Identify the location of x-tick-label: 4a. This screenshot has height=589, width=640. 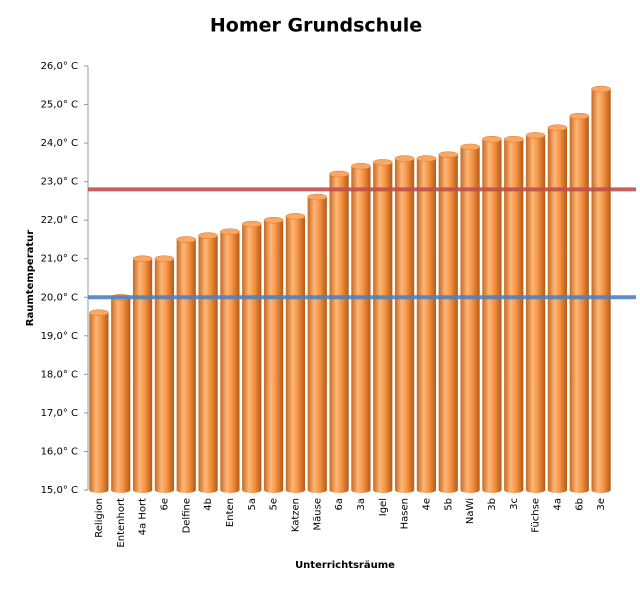
(557, 504).